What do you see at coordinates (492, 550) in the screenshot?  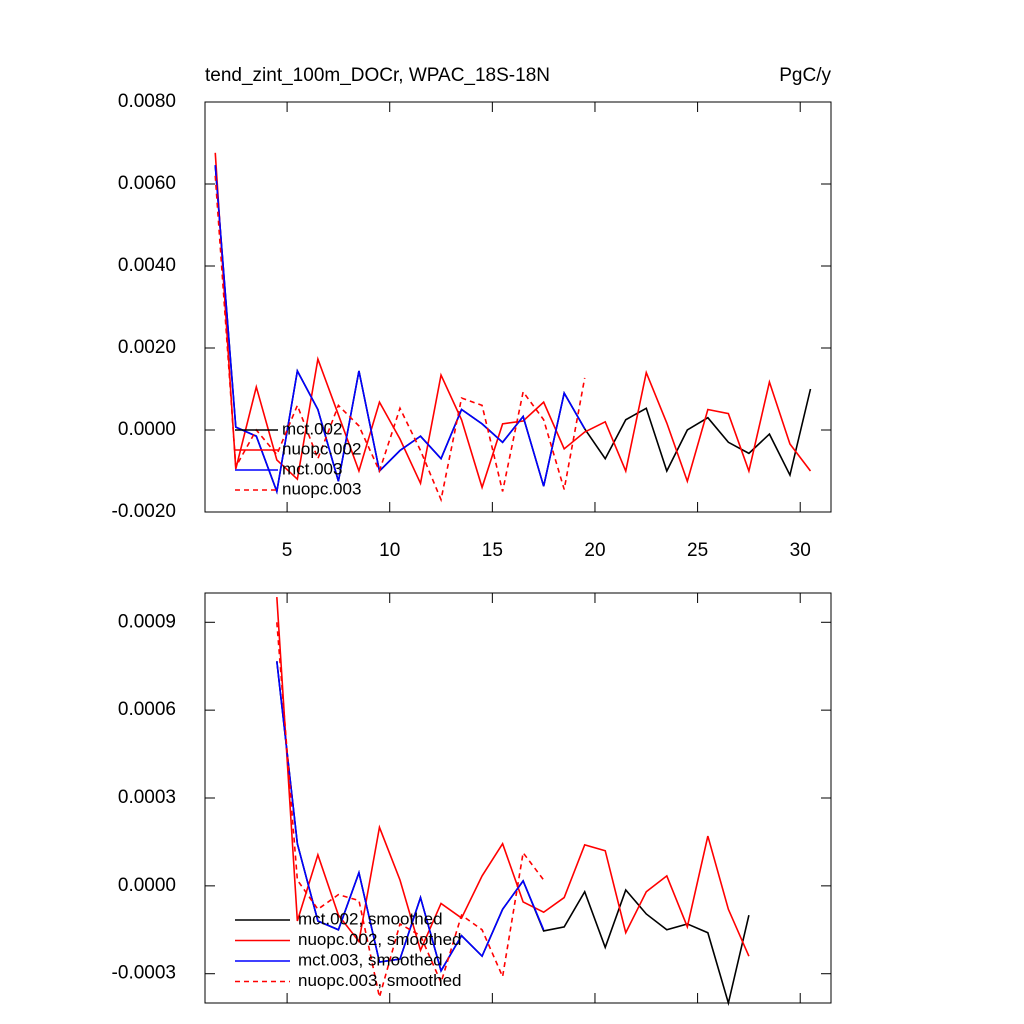 I see `x-tick-label: 15` at bounding box center [492, 550].